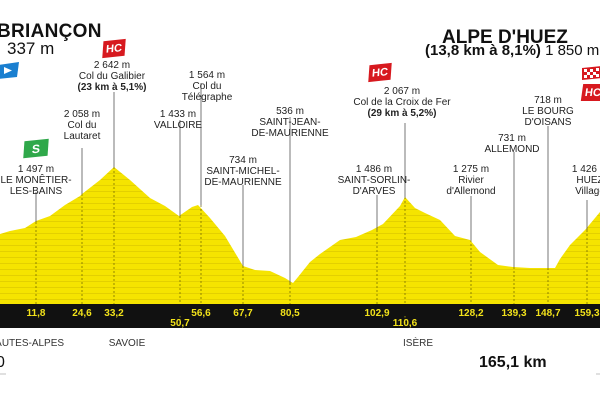 This screenshot has height=400, width=600. I want to click on sprint-badge-icon: S, so click(36, 148).